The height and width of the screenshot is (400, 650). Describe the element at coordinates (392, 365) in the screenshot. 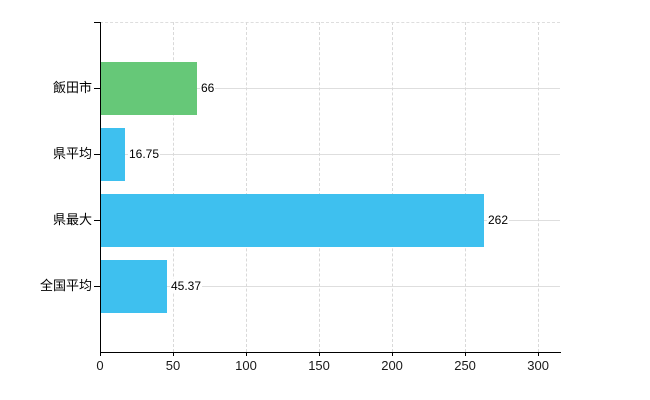

I see `x-axis-tick-label: 200` at that location.